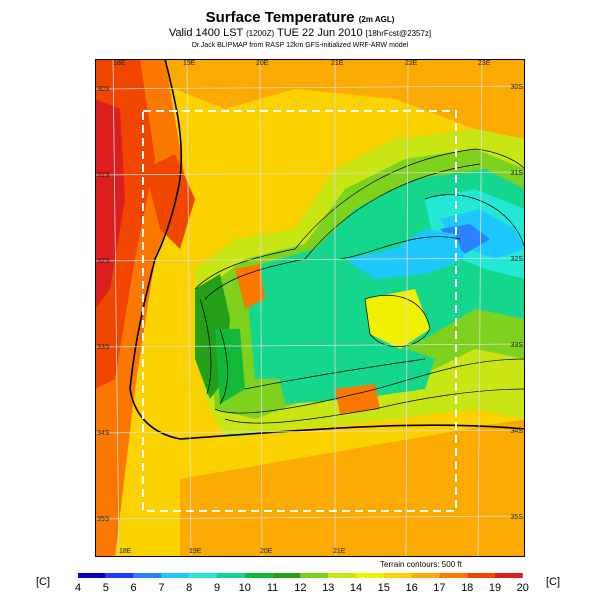 This screenshot has width=600, height=600. What do you see at coordinates (495, 588) in the screenshot?
I see `colorbar-tick-label: 19` at bounding box center [495, 588].